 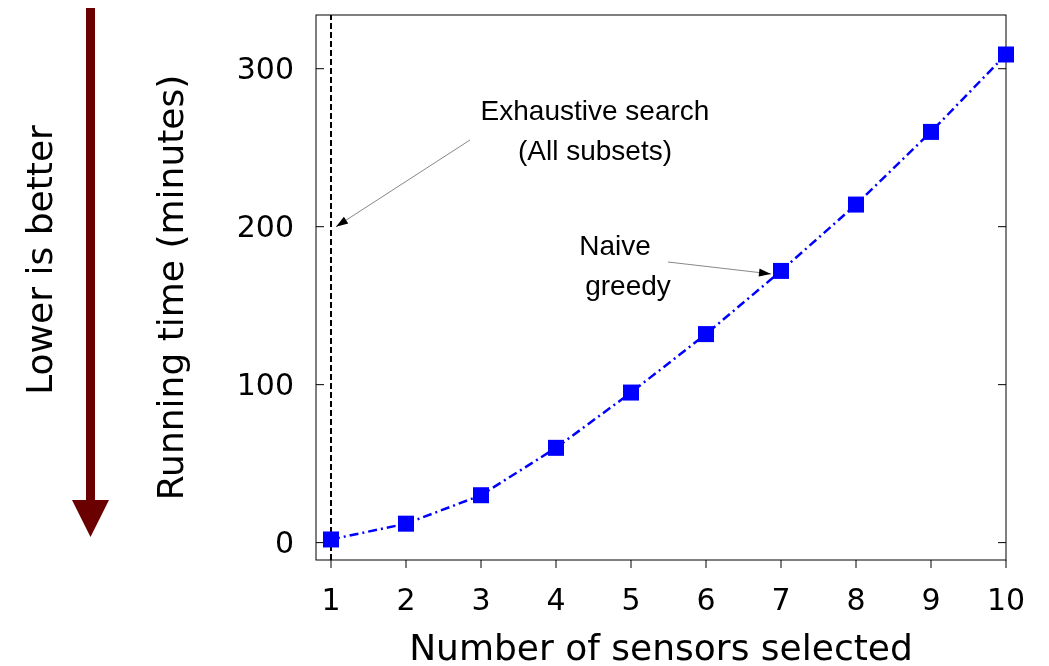 I want to click on y-tick-label: 300, so click(x=265, y=69).